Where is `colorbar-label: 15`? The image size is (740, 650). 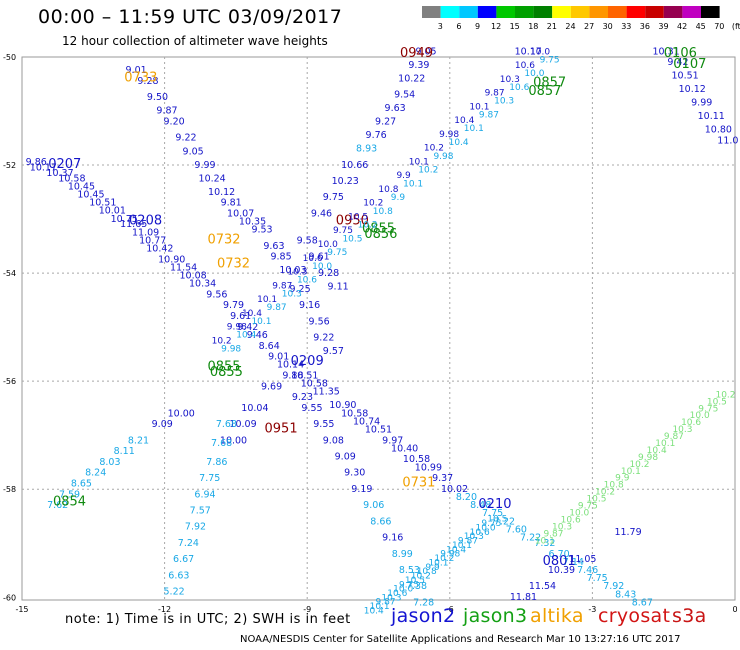 colorbar-label: 15 is located at coordinates (515, 26).